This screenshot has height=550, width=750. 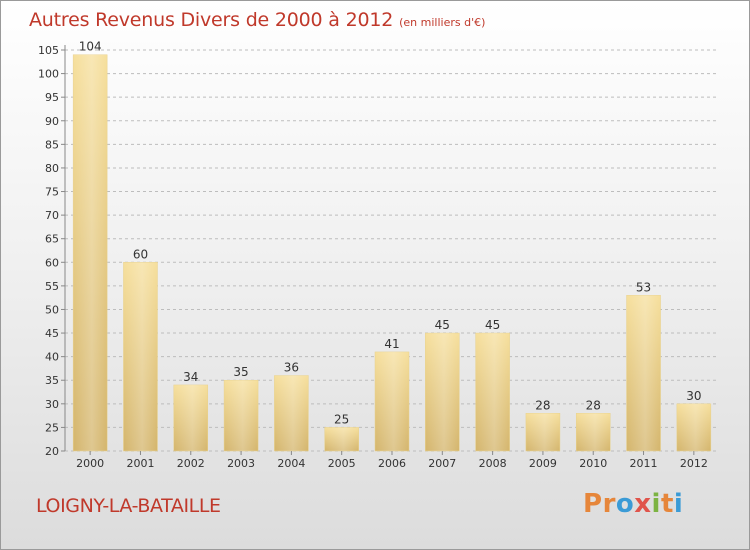 I want to click on y-tick-label: 80, so click(x=52, y=168).